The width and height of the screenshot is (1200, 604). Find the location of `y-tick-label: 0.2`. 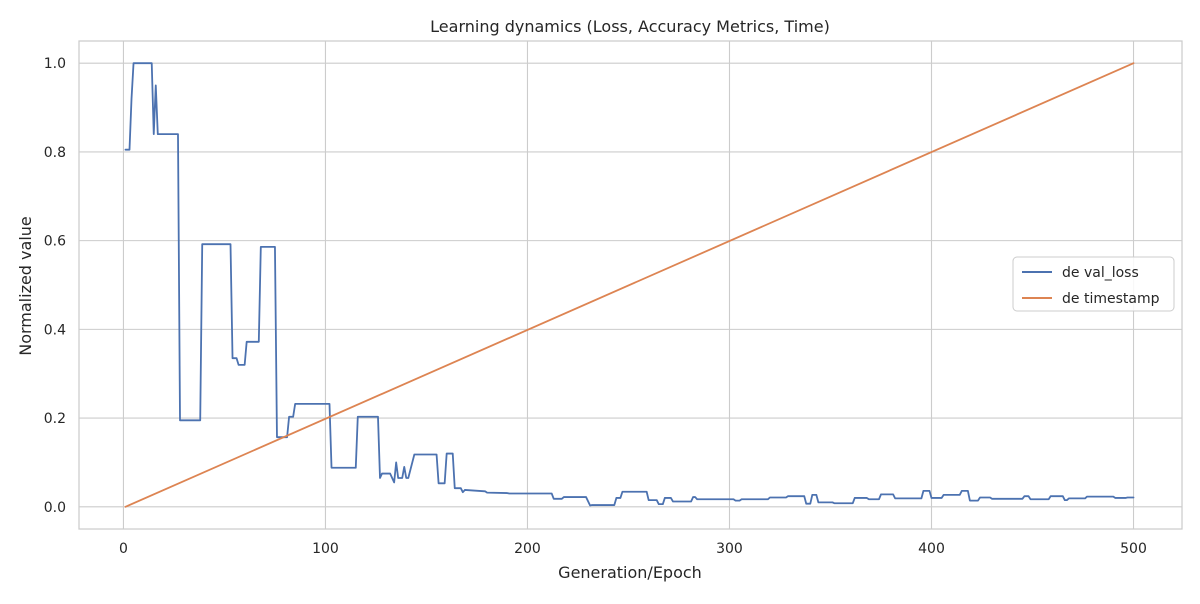

y-tick-label: 0.2 is located at coordinates (55, 419).